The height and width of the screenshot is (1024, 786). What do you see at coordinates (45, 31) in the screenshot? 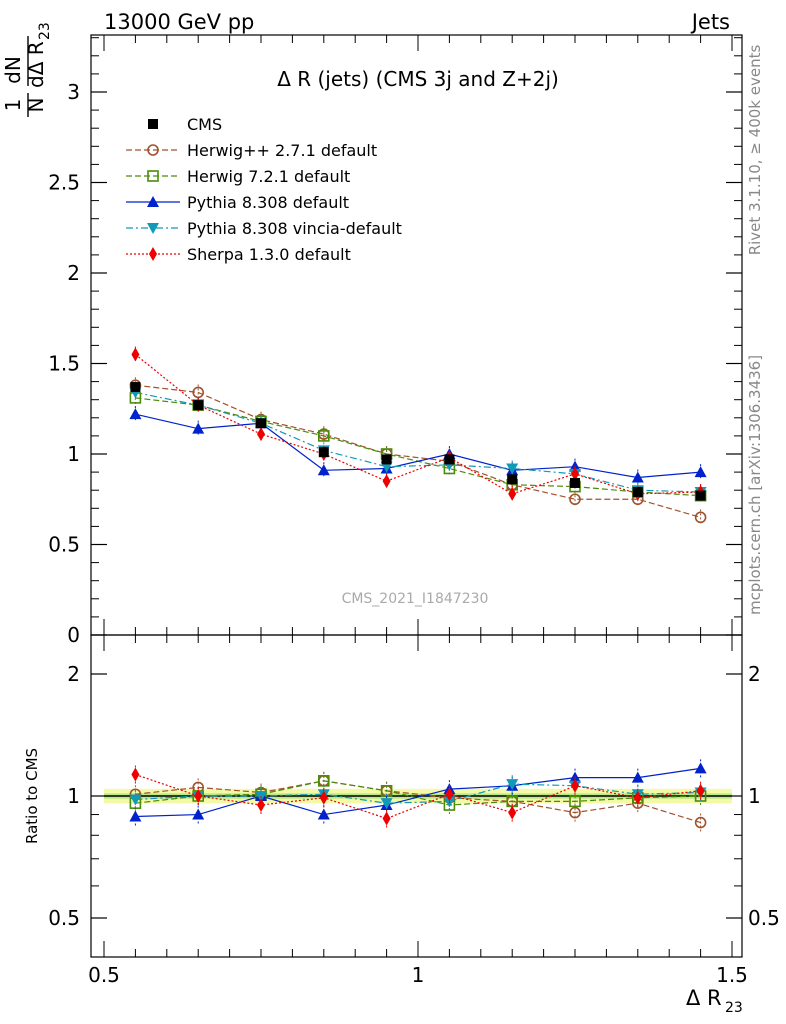
I see `ylabel-sub: 23` at bounding box center [45, 31].